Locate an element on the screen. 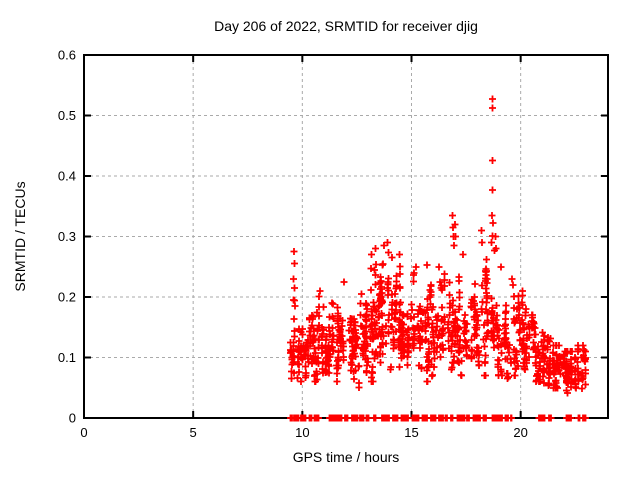 This screenshot has height=480, width=640. x-tick-label: 20 is located at coordinates (520, 432).